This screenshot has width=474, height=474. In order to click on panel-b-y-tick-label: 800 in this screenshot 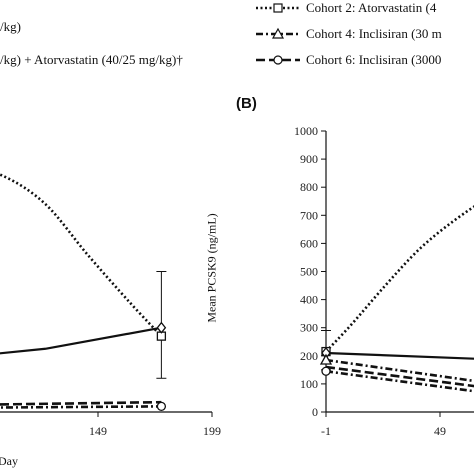, I will do `click(309, 187)`.